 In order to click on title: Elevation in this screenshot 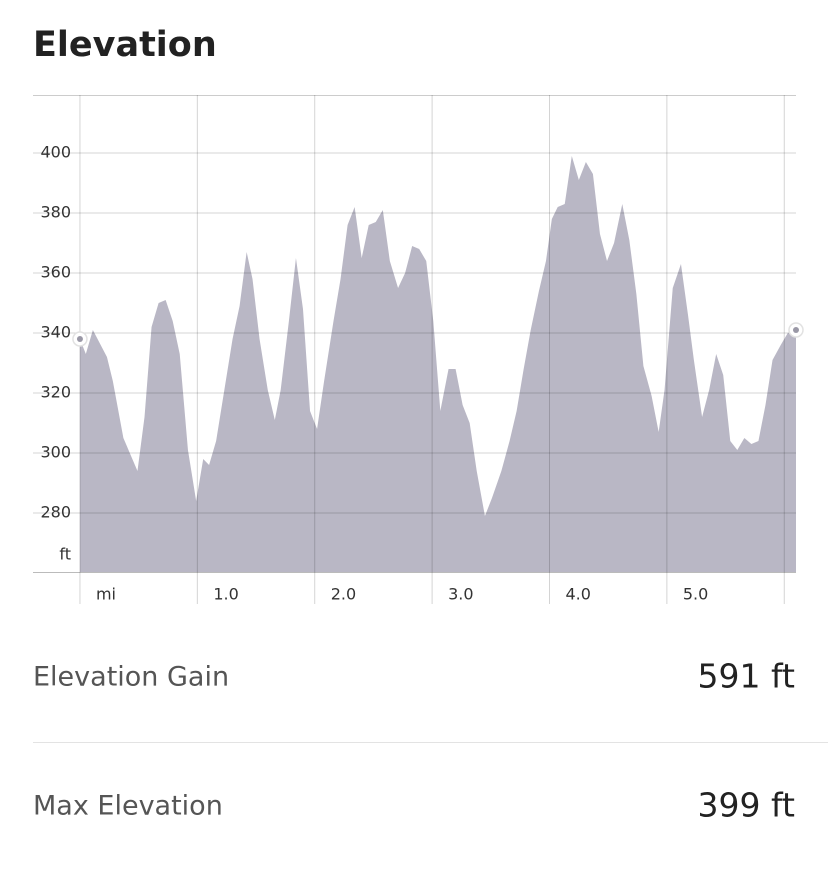, I will do `click(125, 45)`.